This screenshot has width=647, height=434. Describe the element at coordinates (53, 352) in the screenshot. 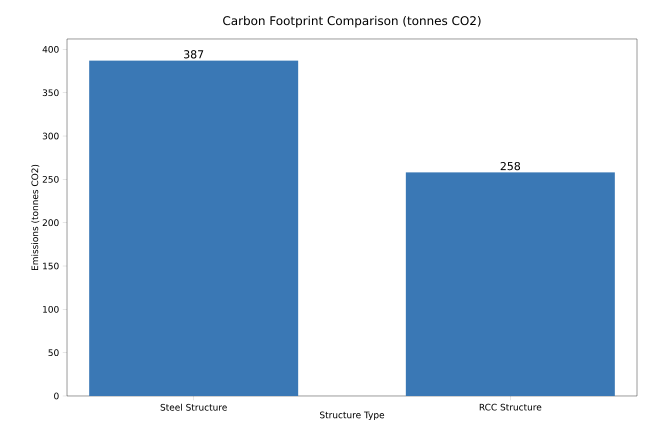

I see `y-tick-label: 50` at that location.